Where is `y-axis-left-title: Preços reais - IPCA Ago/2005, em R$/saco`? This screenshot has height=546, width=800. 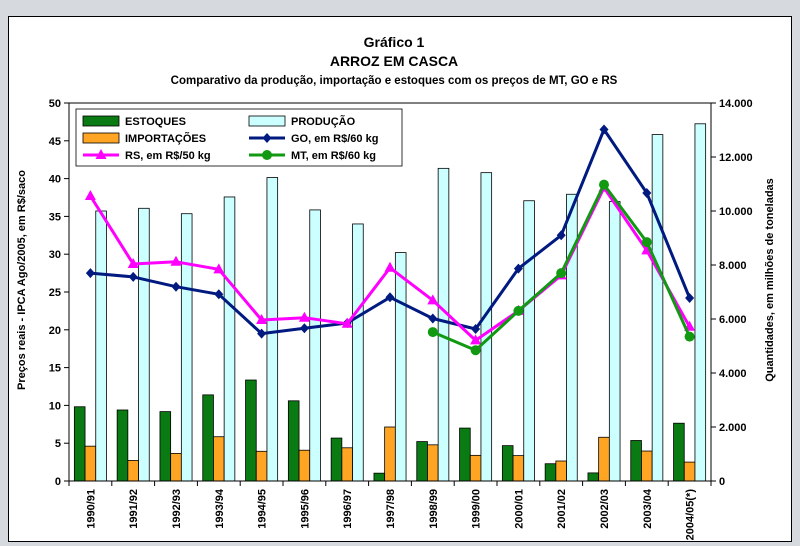 y-axis-left-title: Preços reais - IPCA Ago/2005, em R$/saco is located at coordinates (22, 280).